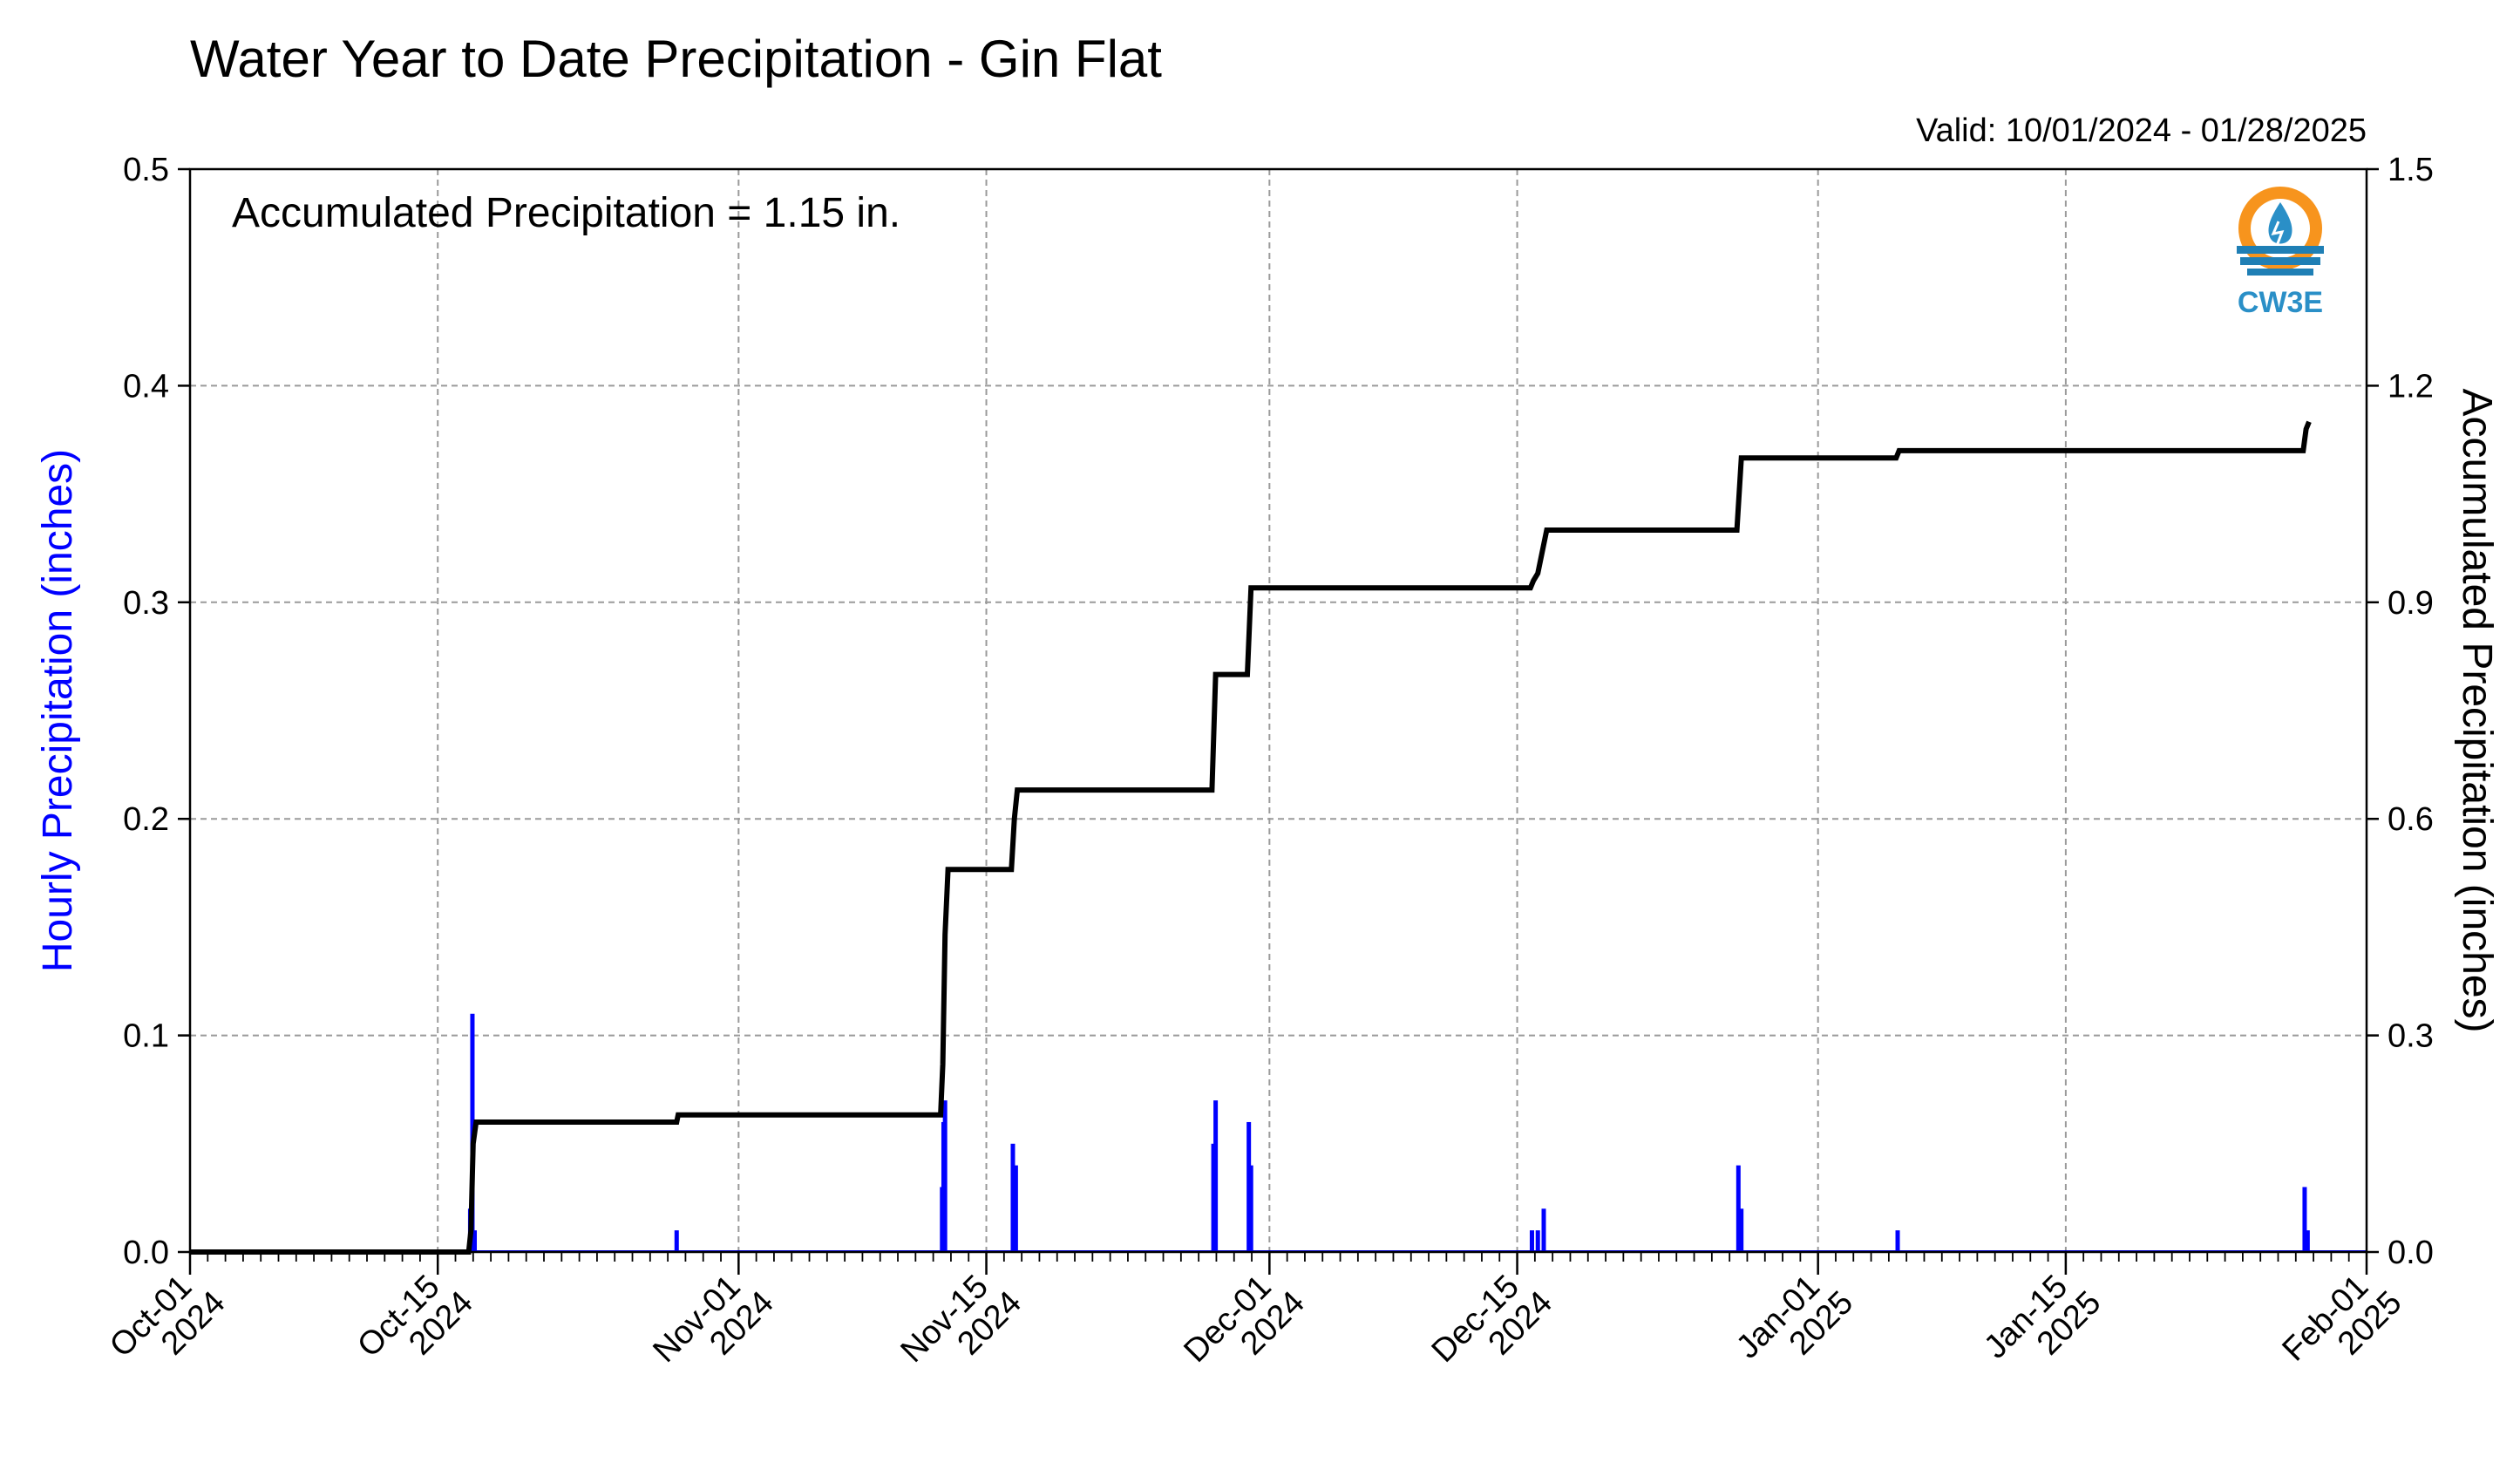  Describe the element at coordinates (146, 1253) in the screenshot. I see `left-tick-label: 0.0` at that location.